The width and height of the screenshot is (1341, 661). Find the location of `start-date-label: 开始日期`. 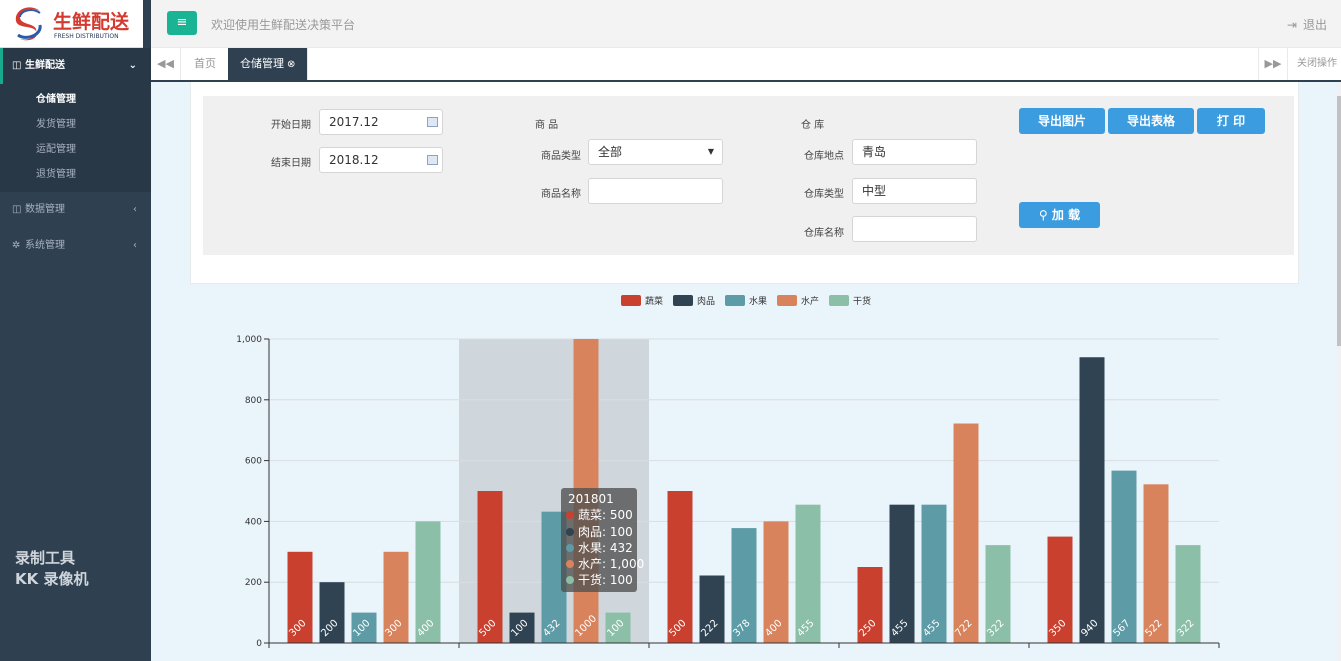

start-date-label: 开始日期 is located at coordinates (291, 125).